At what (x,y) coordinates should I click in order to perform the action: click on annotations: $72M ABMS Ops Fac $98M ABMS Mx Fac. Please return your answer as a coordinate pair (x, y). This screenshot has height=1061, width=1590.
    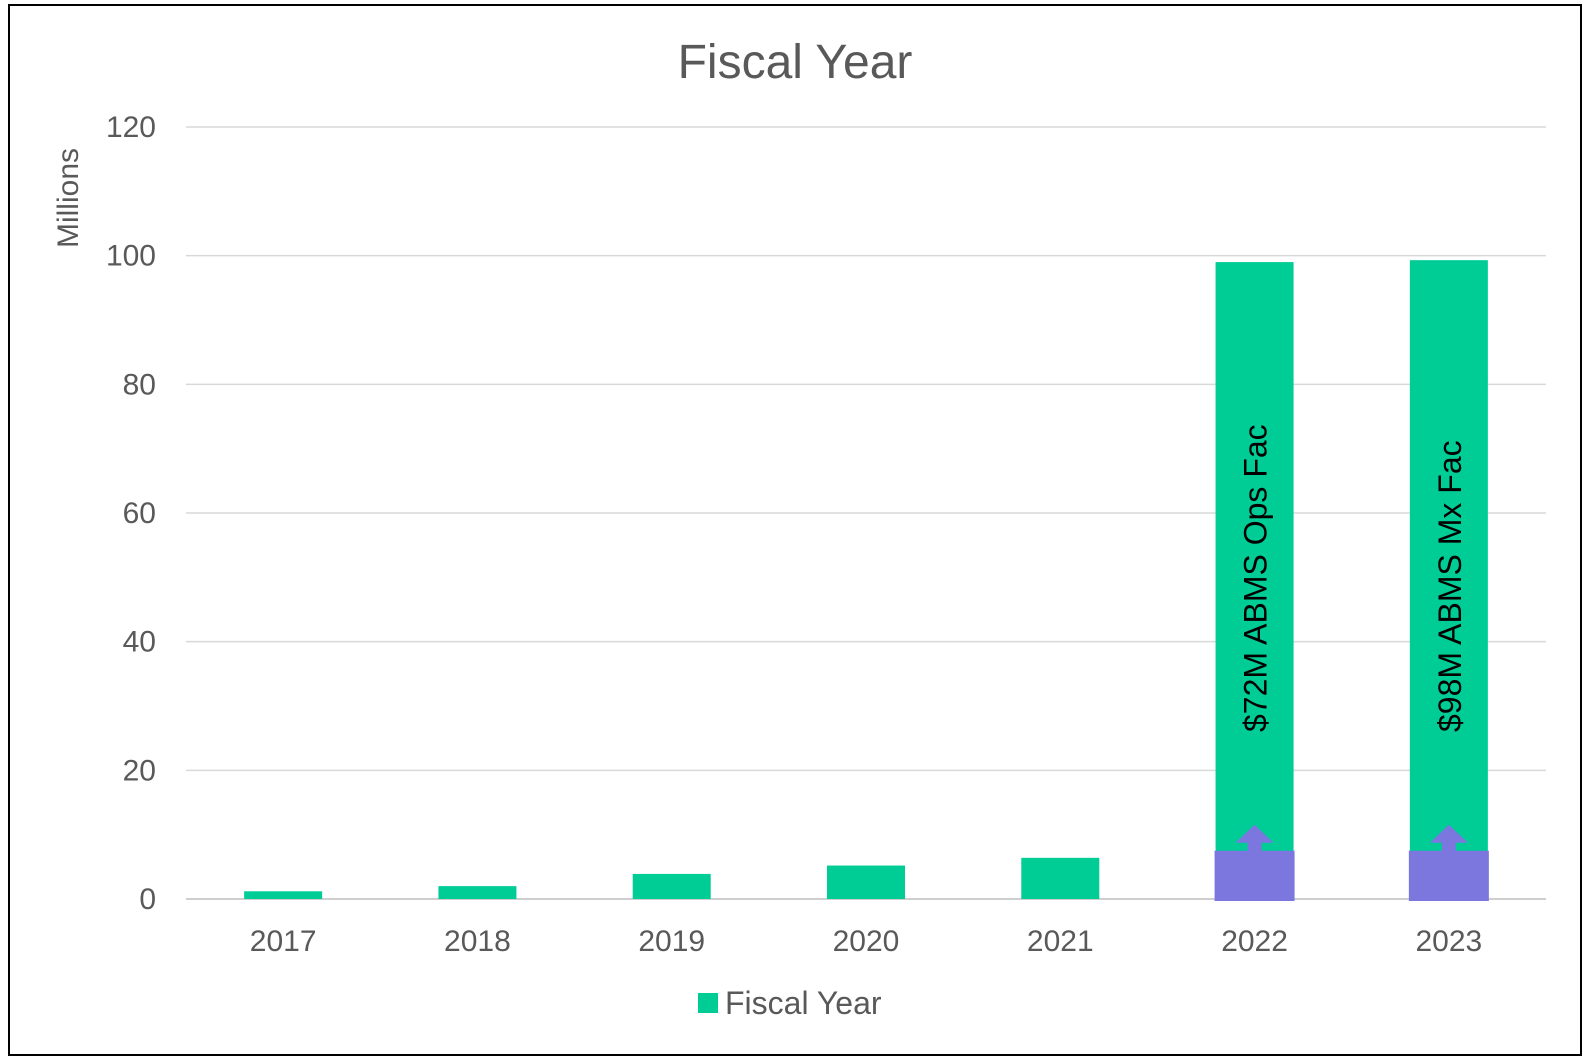
    Looking at the image, I should click on (1353, 578).